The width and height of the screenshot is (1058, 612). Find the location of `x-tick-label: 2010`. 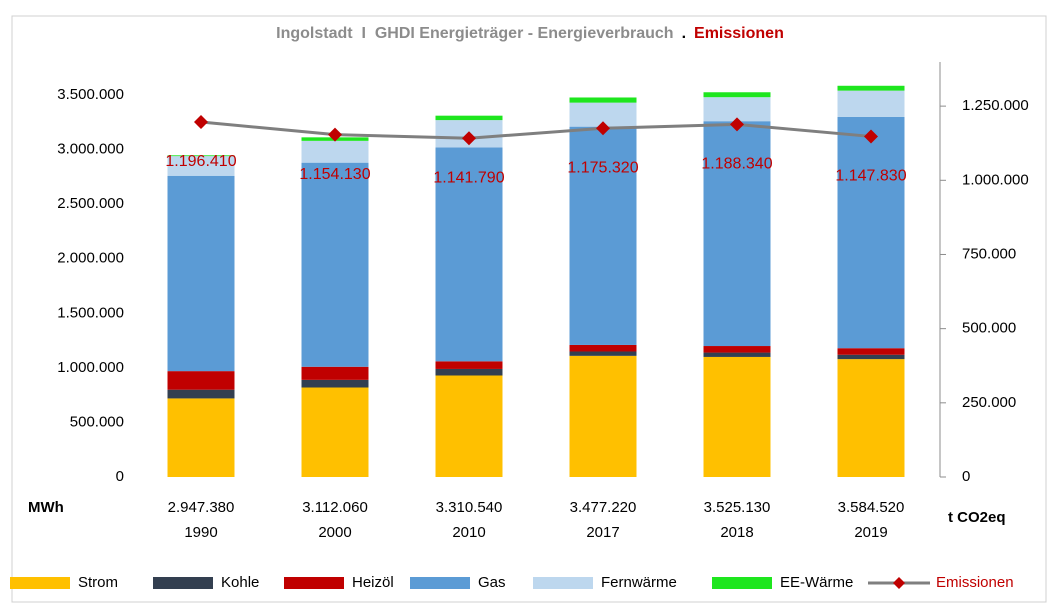

x-tick-label: 2010 is located at coordinates (468, 532).